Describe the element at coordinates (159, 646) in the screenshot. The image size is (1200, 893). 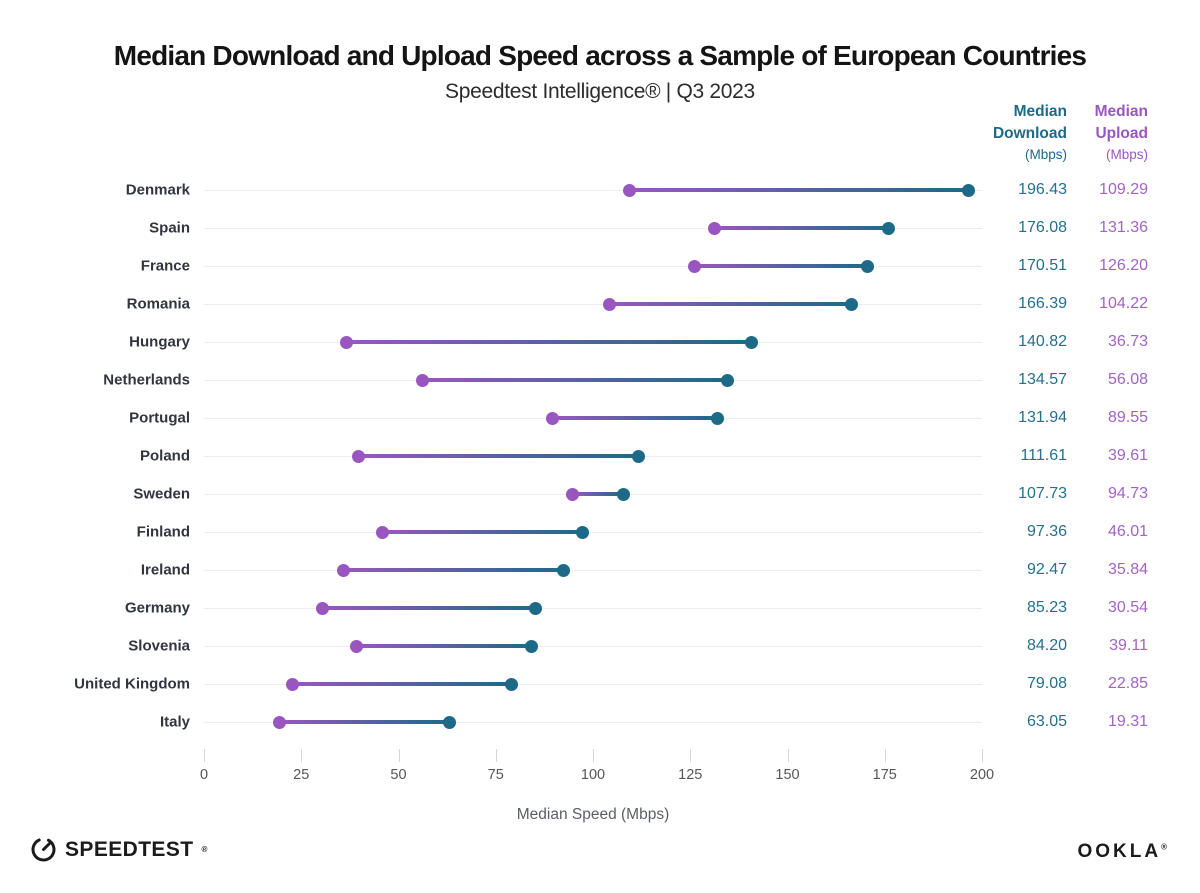
I see `country-label: Slovenia` at that location.